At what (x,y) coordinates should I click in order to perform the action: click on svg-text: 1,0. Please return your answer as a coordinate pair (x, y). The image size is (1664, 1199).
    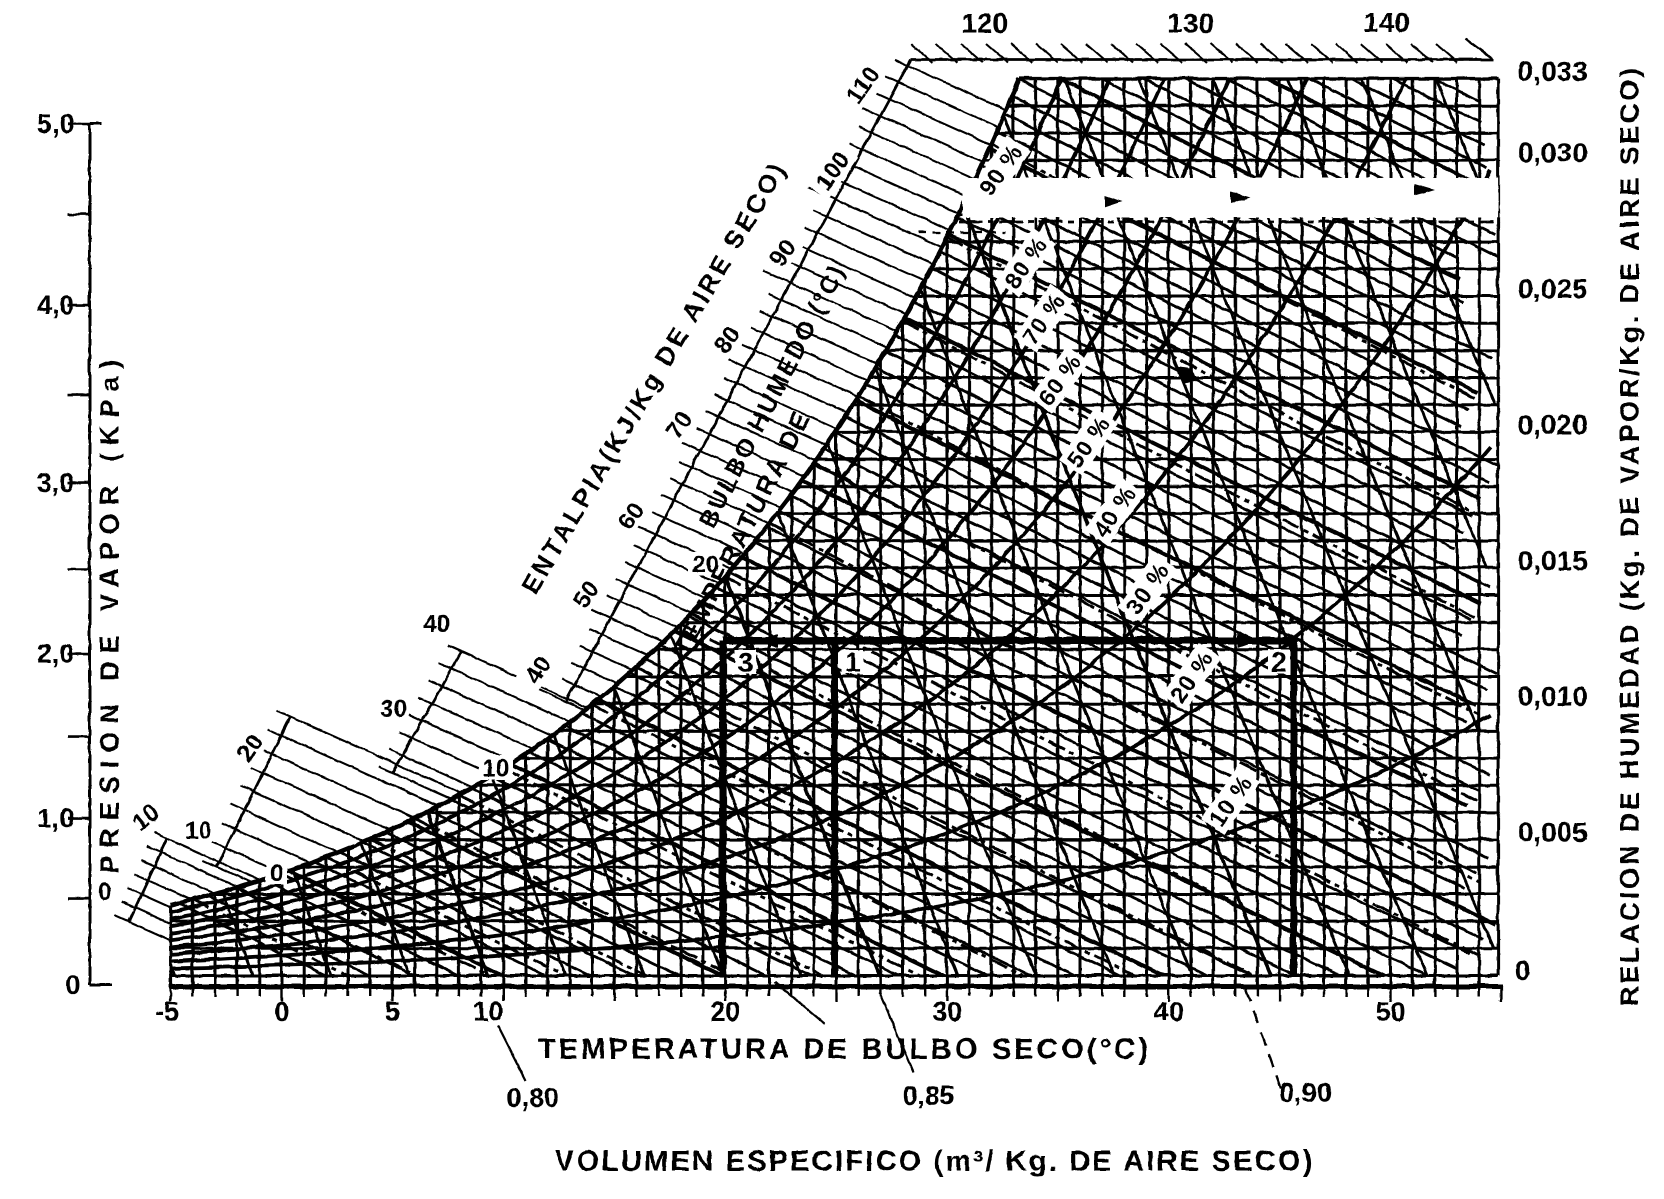
    Looking at the image, I should click on (55, 818).